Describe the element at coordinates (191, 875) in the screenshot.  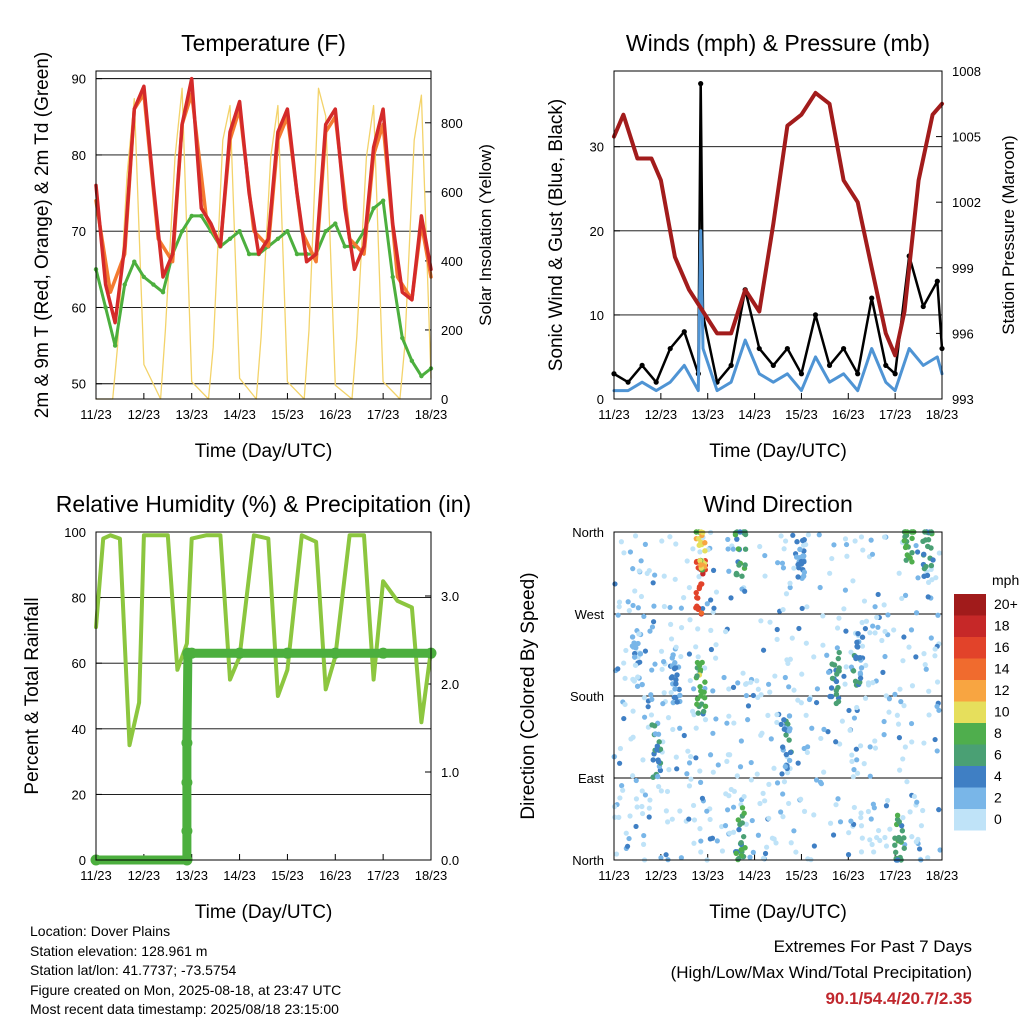
I see `x-tick-label-2-2: 13/23` at that location.